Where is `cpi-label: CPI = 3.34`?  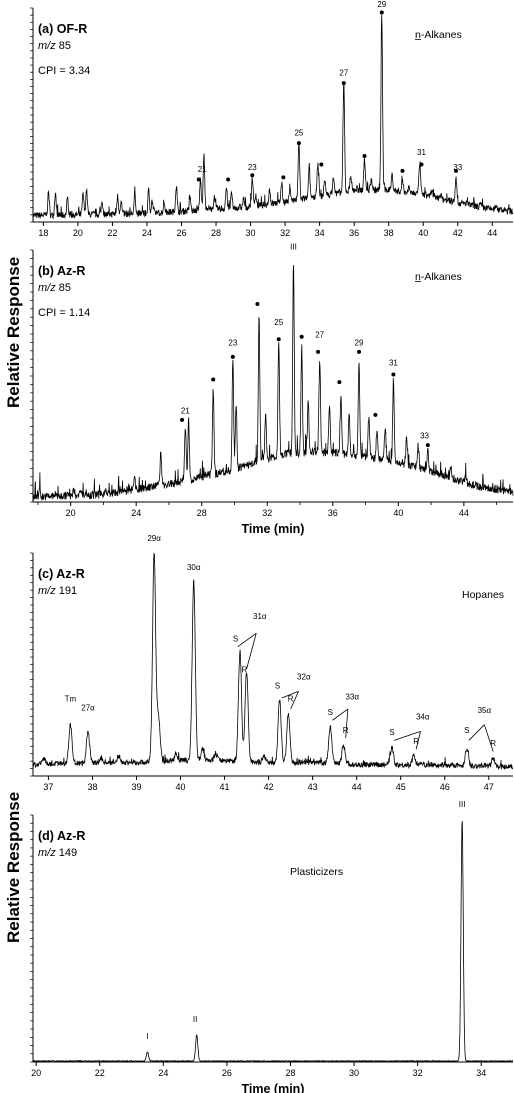
cpi-label: CPI = 3.34 is located at coordinates (64, 71).